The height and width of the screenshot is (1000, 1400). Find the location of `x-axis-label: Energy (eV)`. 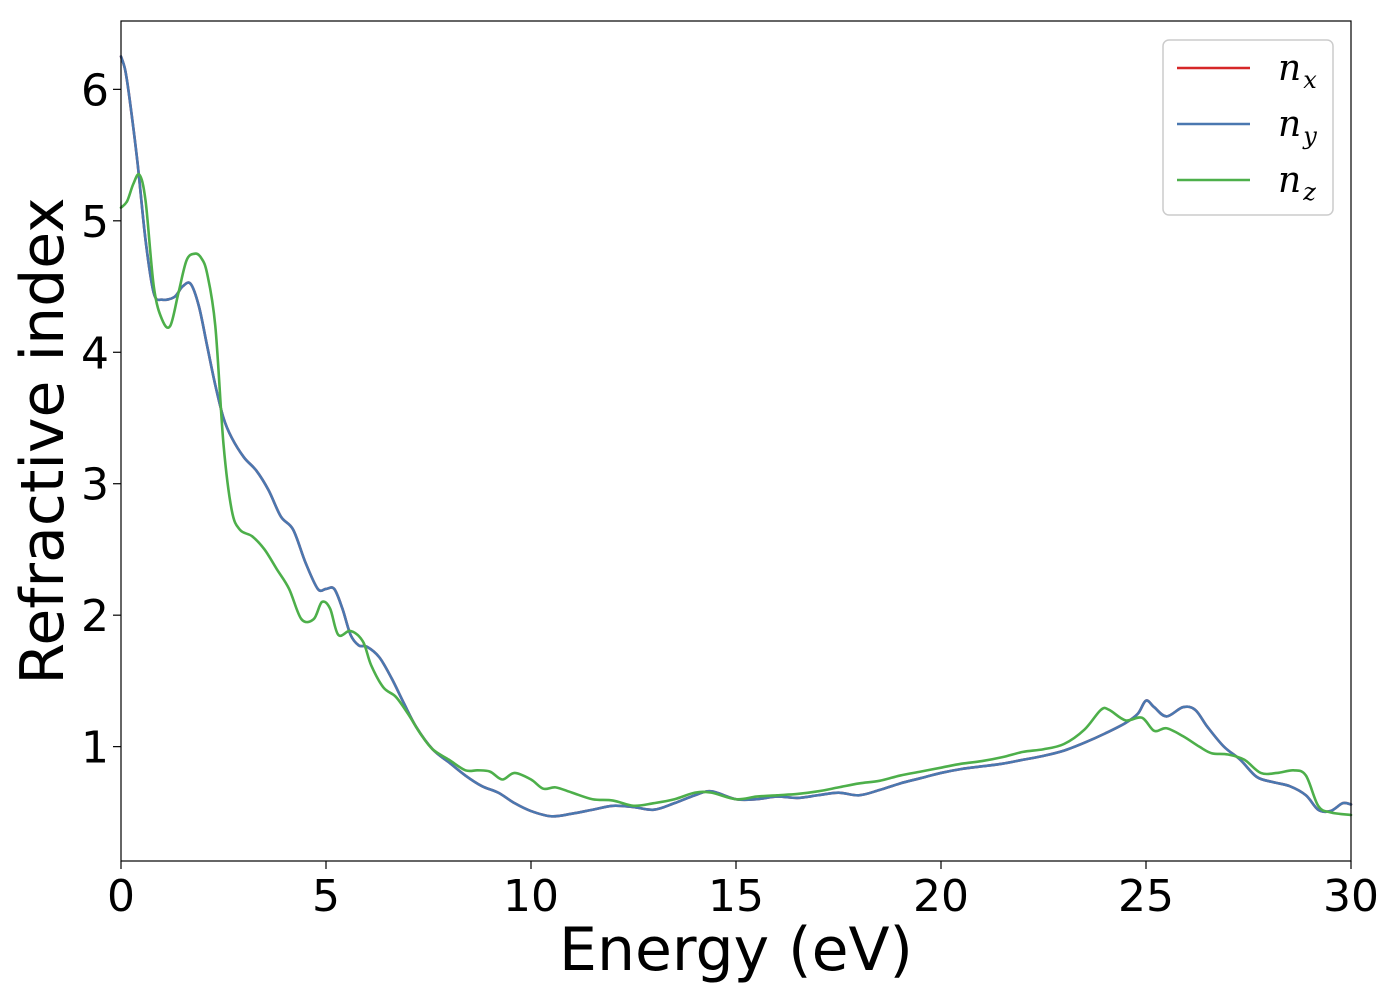

x-axis-label: Energy (eV) is located at coordinates (736, 950).